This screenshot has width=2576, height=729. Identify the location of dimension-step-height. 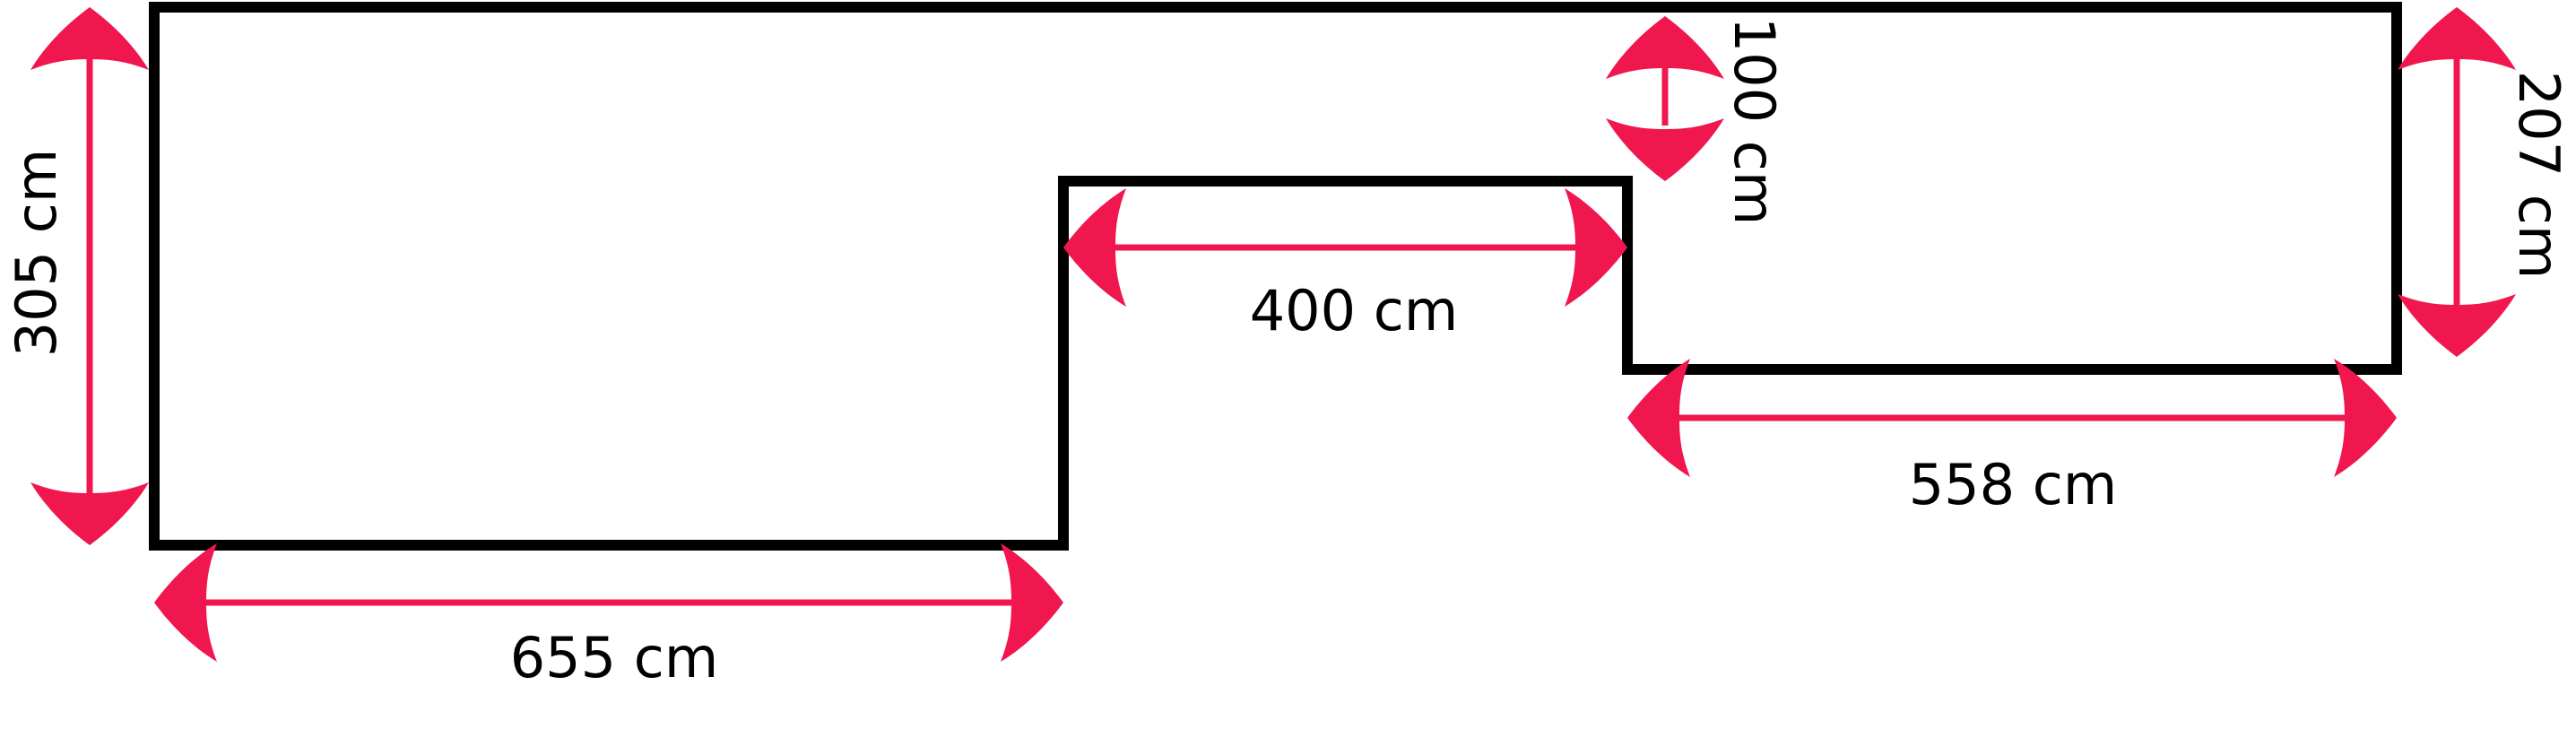
(1665, 98).